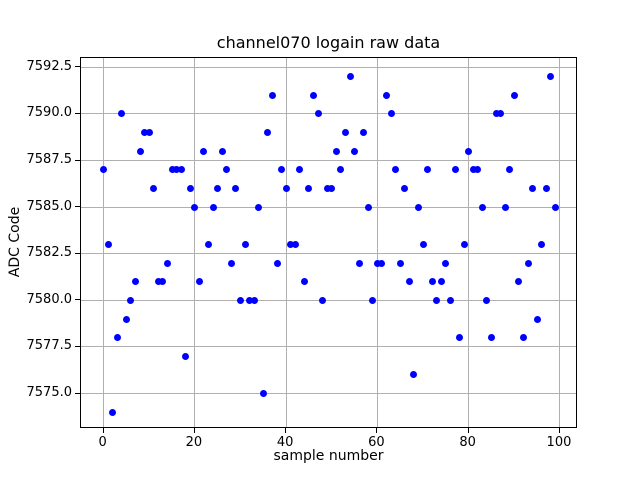 The height and width of the screenshot is (480, 640). What do you see at coordinates (15, 242) in the screenshot?
I see `y-axis-label: ADC Code` at bounding box center [15, 242].